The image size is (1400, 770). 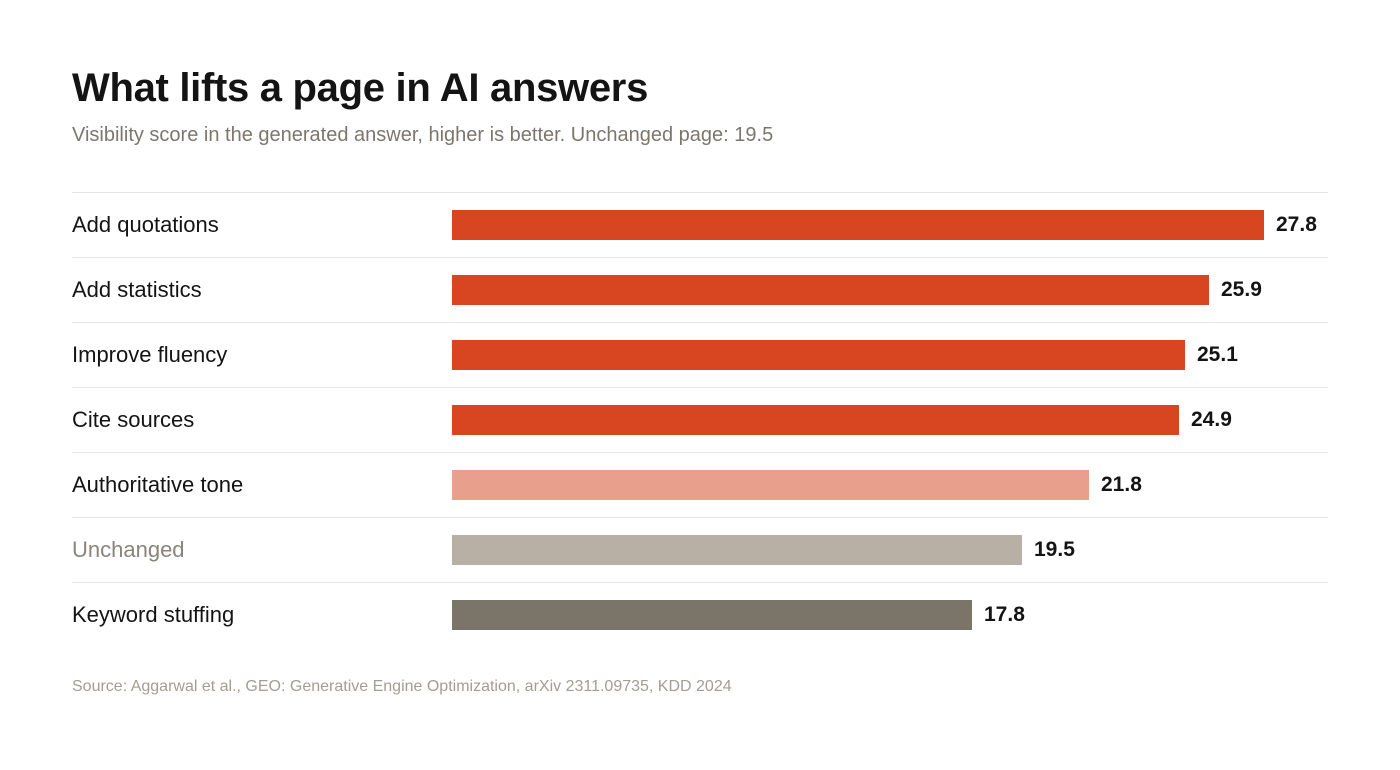 I want to click on bar-row: Authoritative tone 21.8, so click(x=700, y=485).